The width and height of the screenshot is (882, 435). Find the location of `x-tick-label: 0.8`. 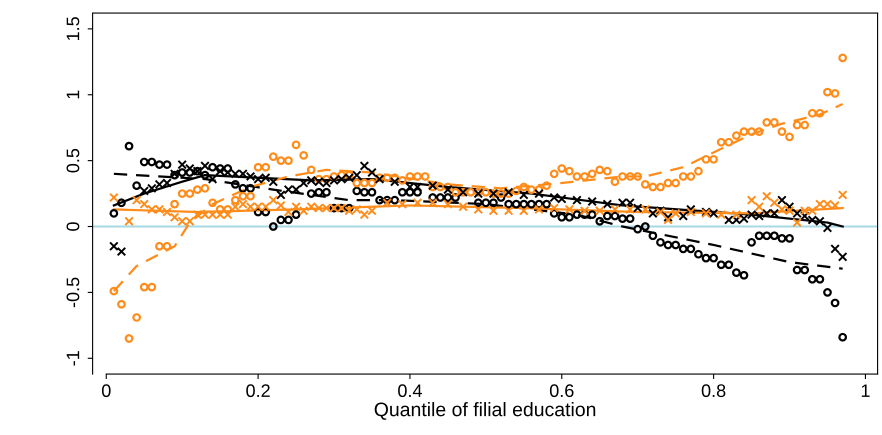

x-tick-label: 0.8 is located at coordinates (714, 391).